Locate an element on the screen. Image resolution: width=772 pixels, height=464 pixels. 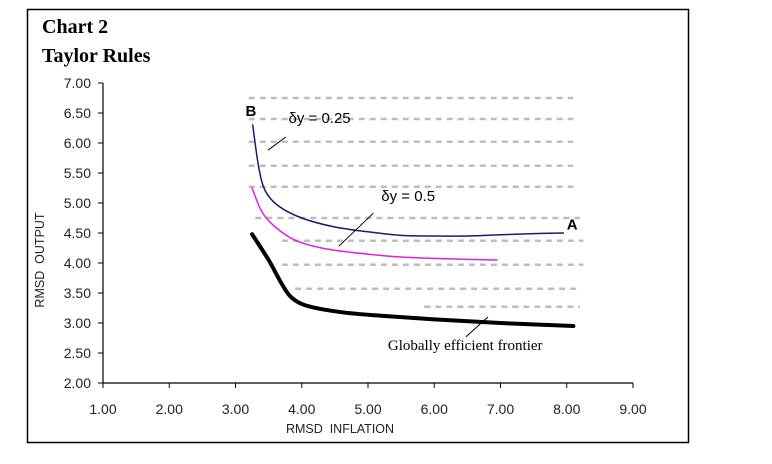
point-label-a: A is located at coordinates (572, 224).